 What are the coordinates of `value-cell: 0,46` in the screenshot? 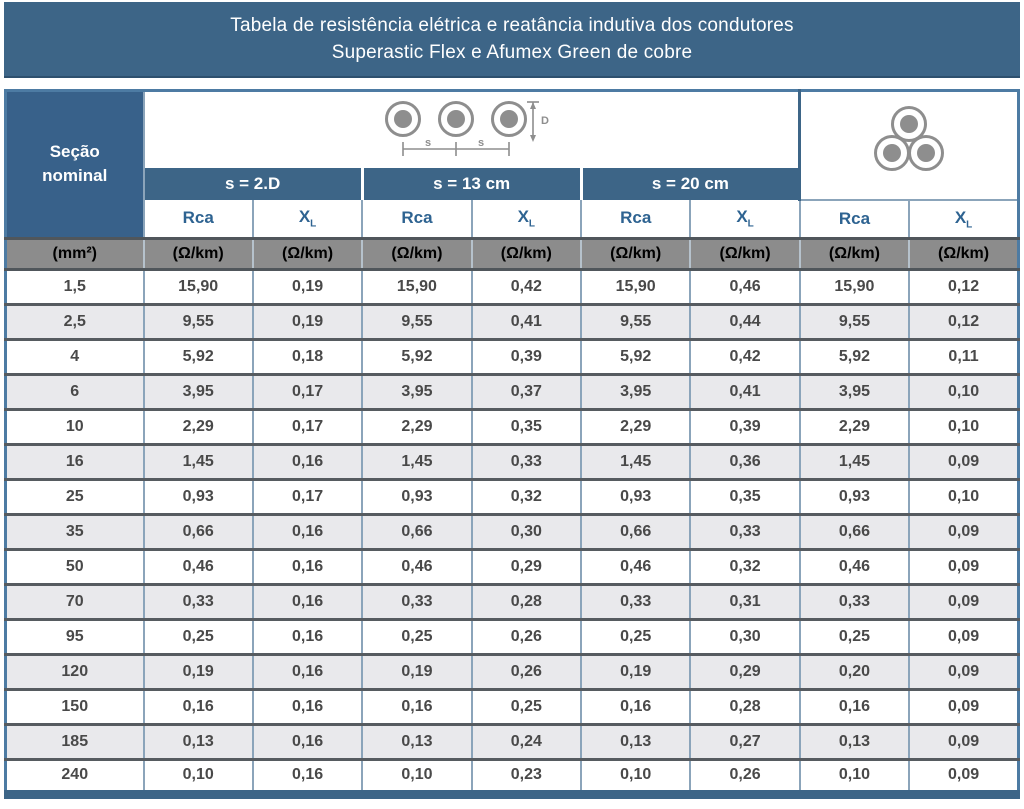 It's located at (417, 566).